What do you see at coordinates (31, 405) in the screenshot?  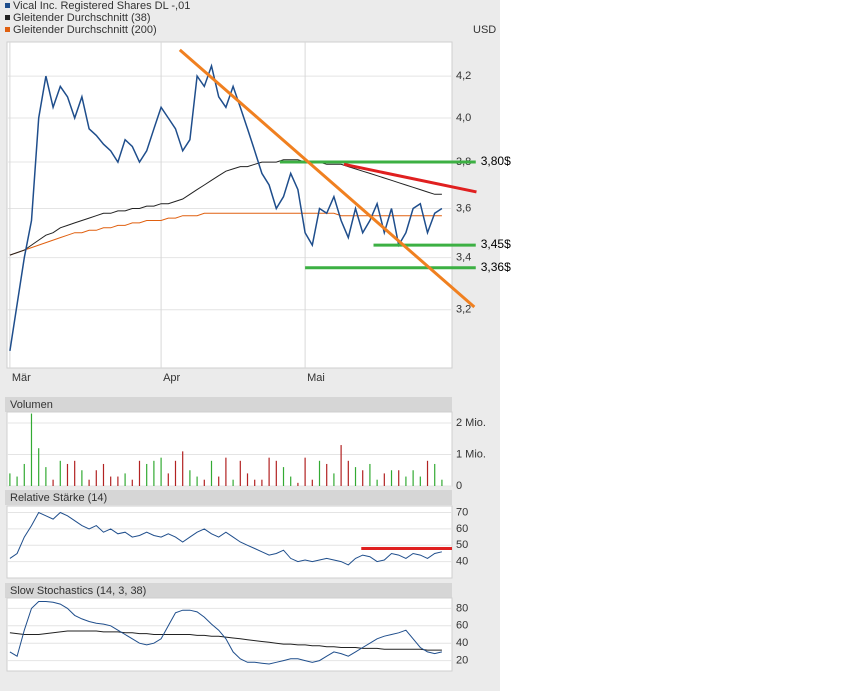 I see `panel-title: Volumen` at bounding box center [31, 405].